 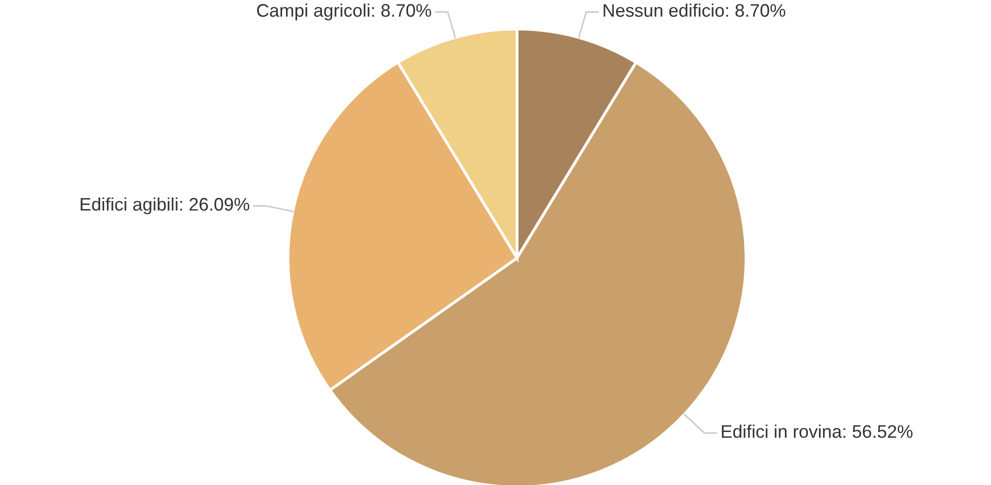 What do you see at coordinates (817, 431) in the screenshot?
I see `slice-label: Edifici in rovina: 56.52%` at bounding box center [817, 431].